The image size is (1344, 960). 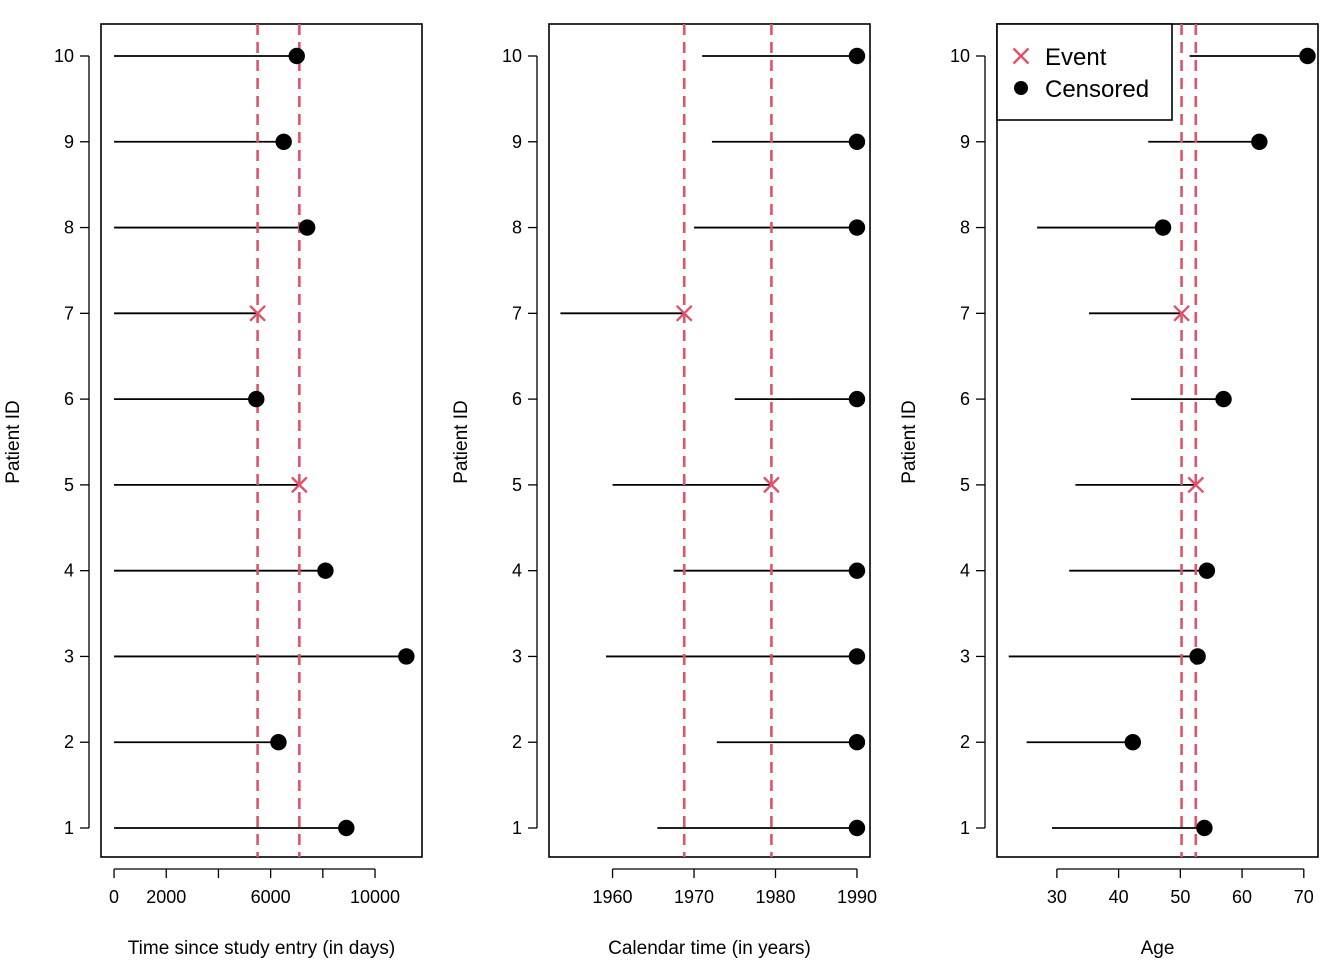 What do you see at coordinates (1180, 897) in the screenshot?
I see `x-tick-label: 50` at bounding box center [1180, 897].